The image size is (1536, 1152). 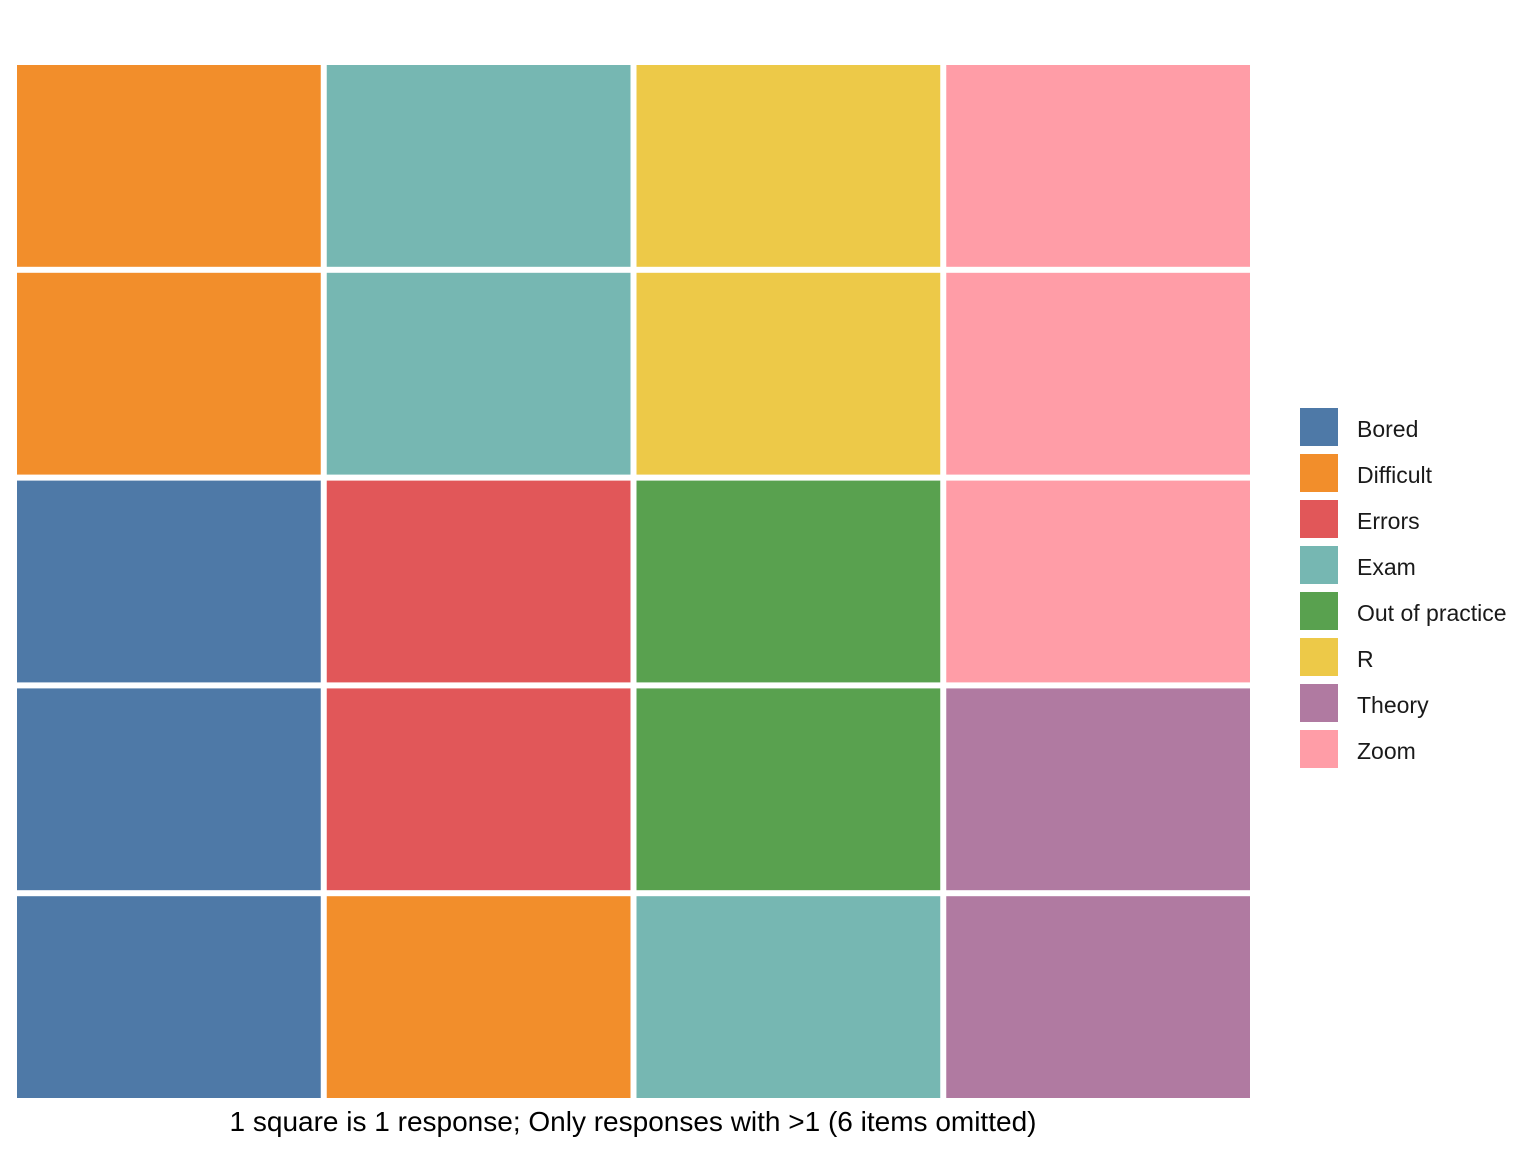 What do you see at coordinates (1319, 749) in the screenshot?
I see `legend-key-zoom` at bounding box center [1319, 749].